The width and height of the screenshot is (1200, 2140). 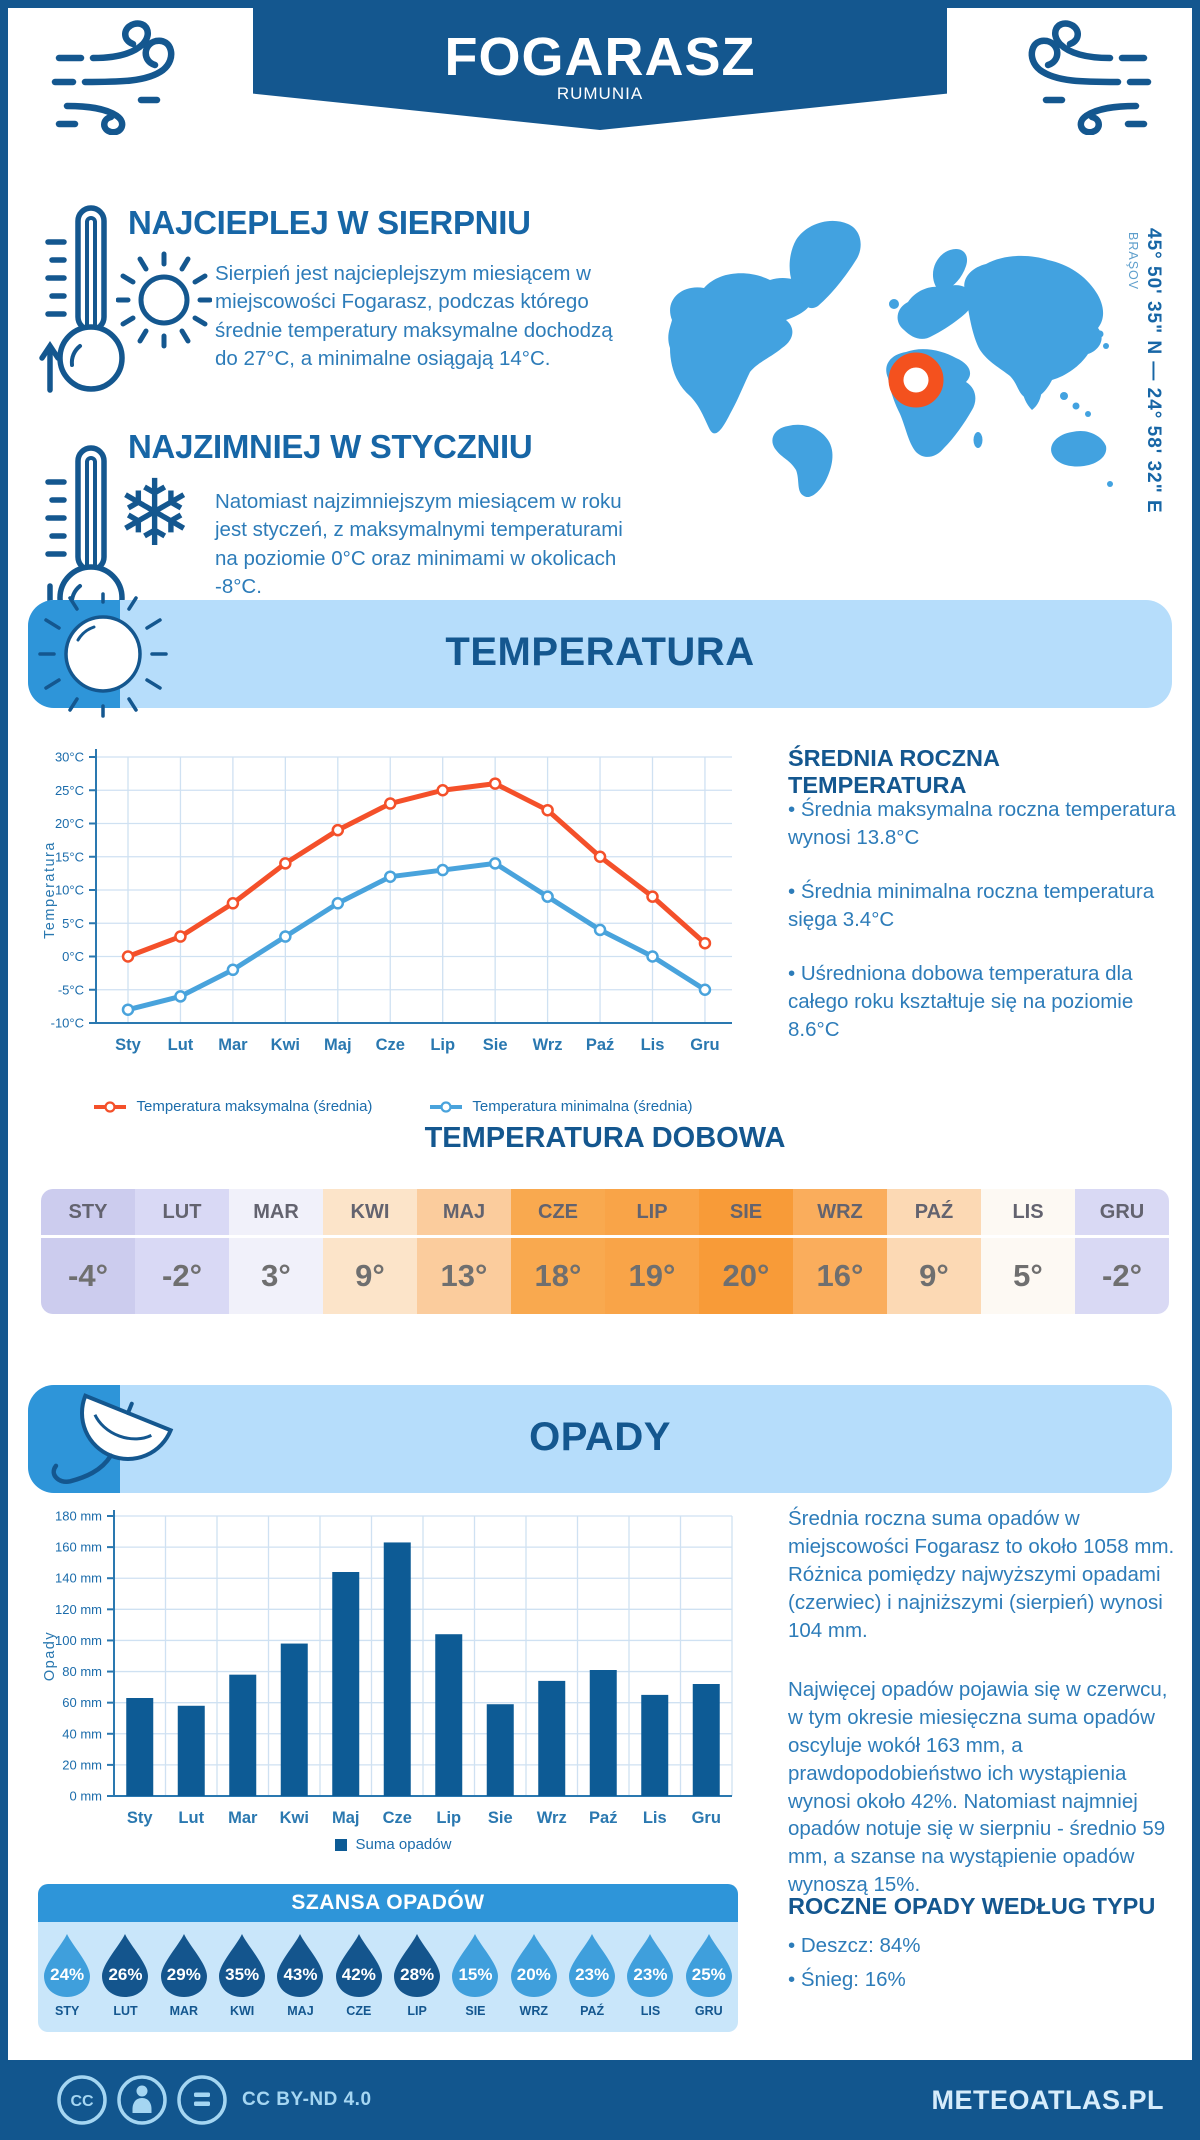 I want to click on droplet-percent: 15%, so click(x=475, y=1974).